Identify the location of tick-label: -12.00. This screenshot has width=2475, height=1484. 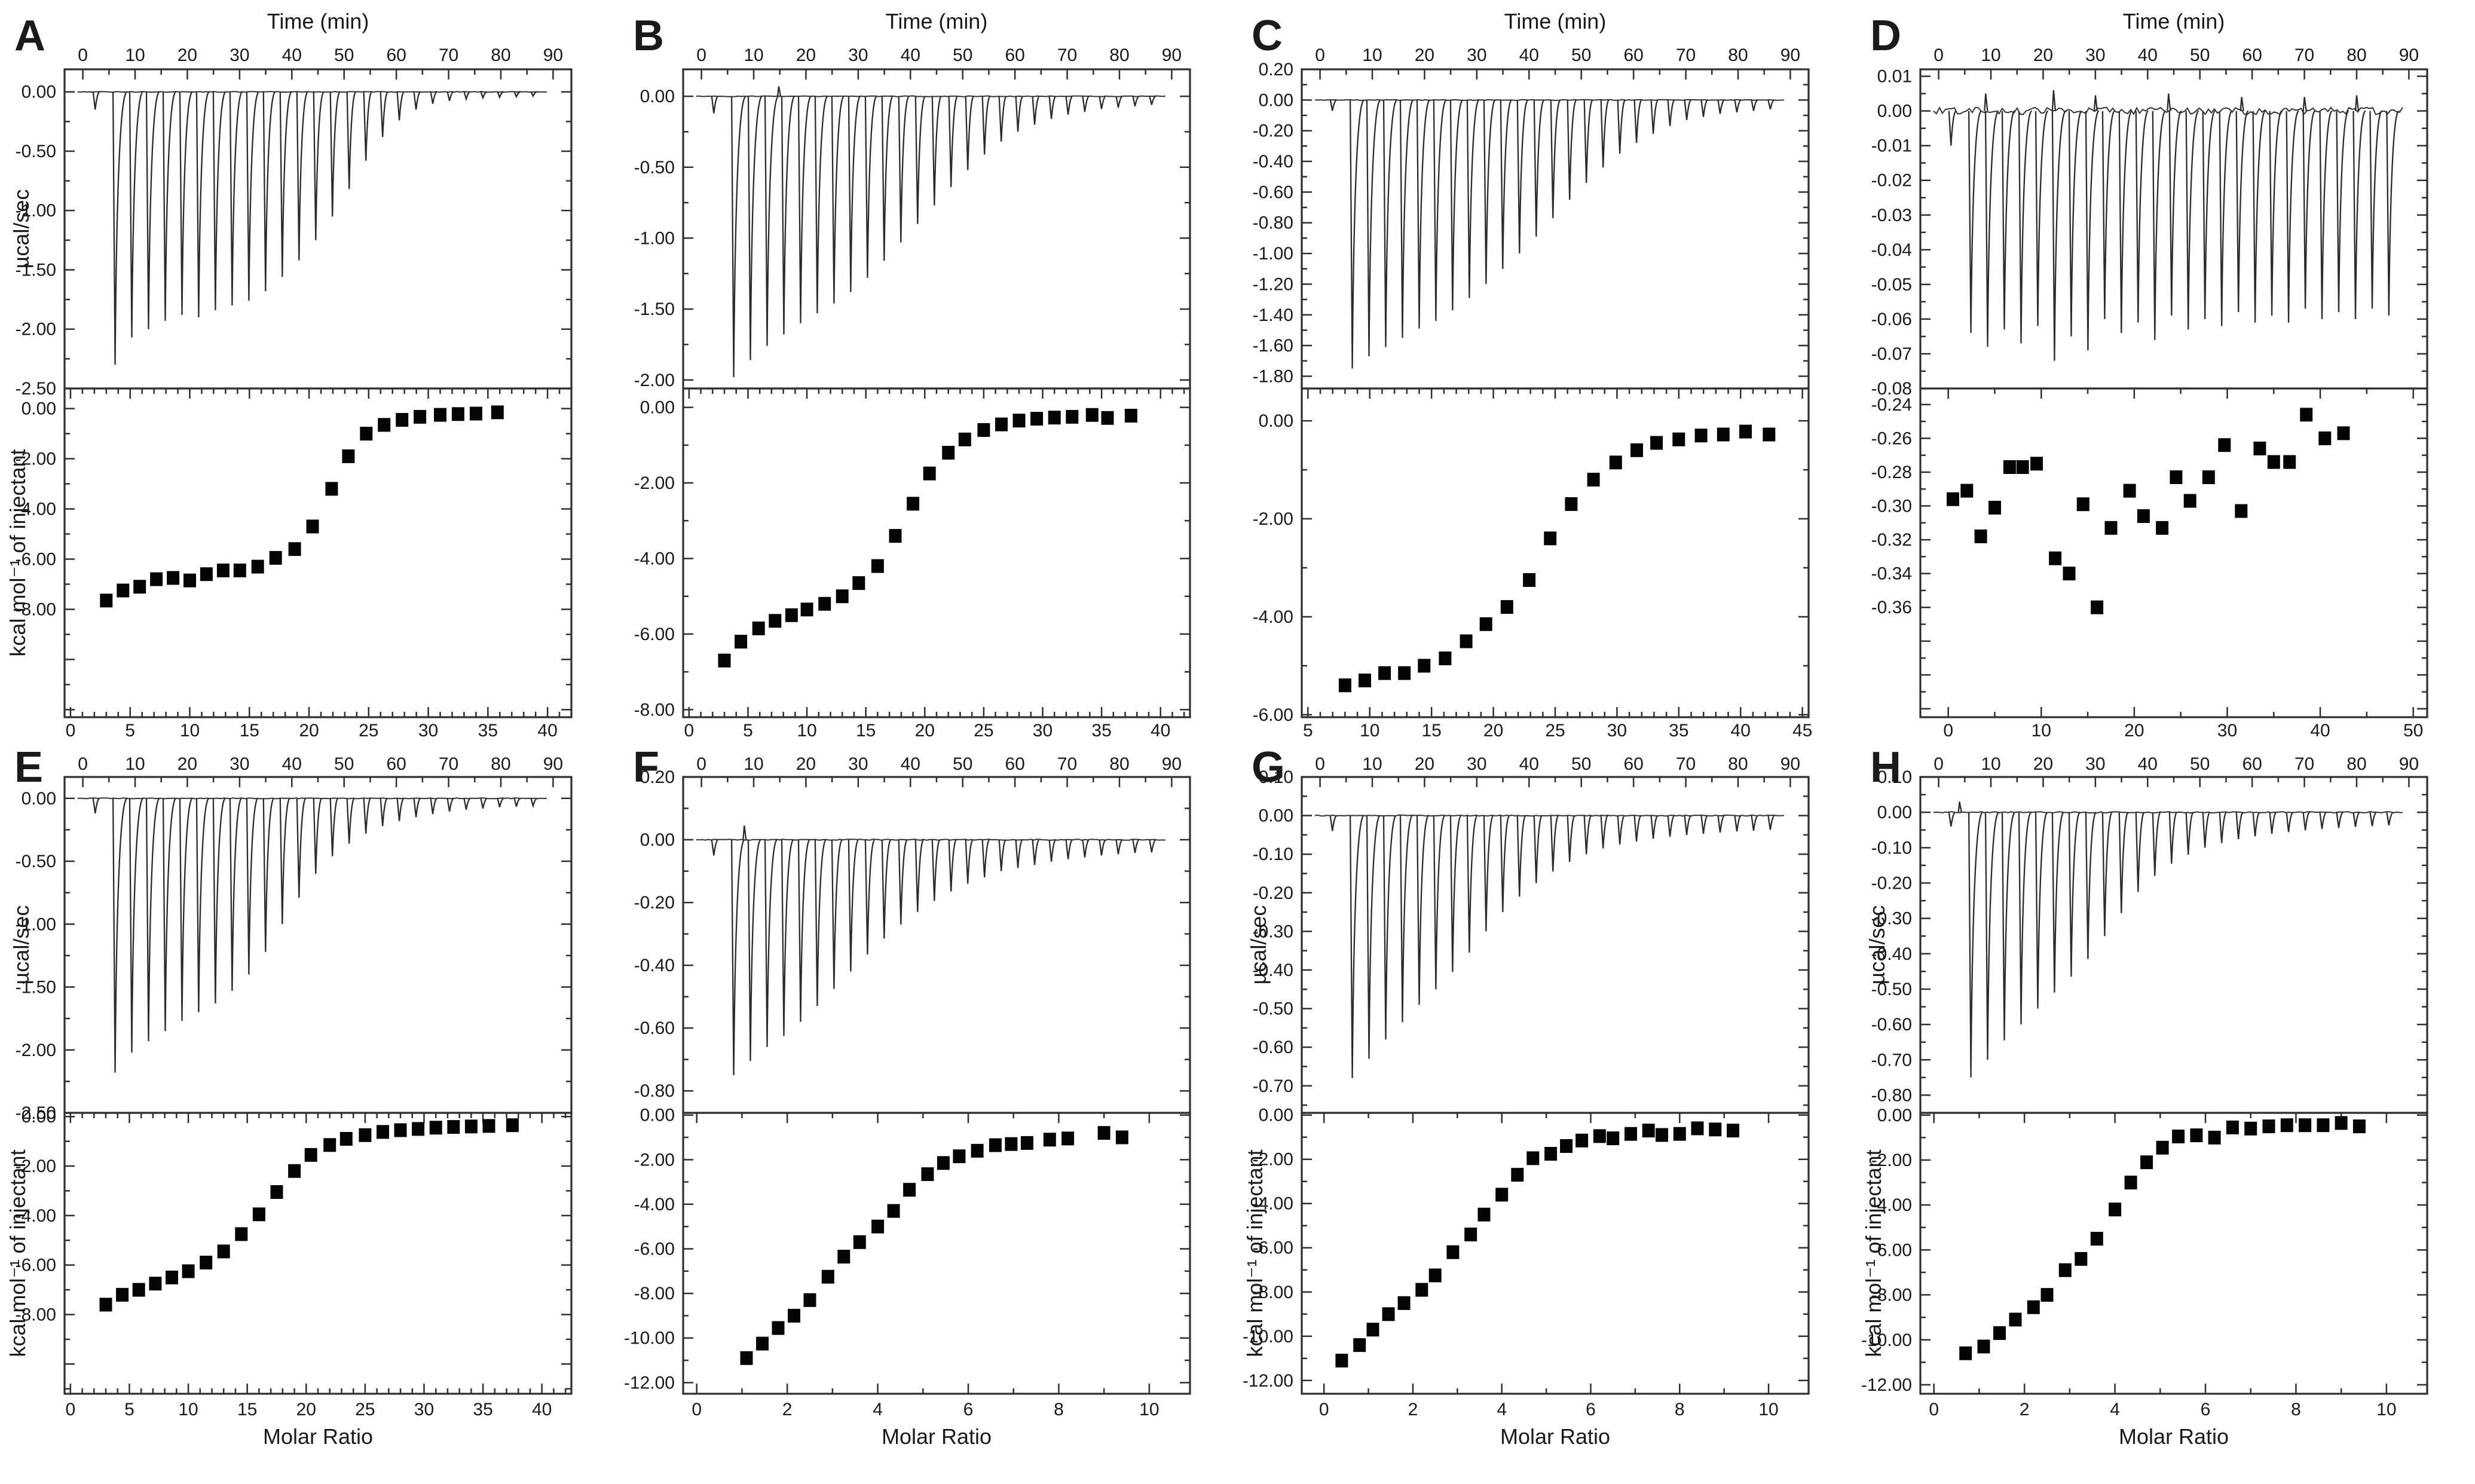
(1886, 1385).